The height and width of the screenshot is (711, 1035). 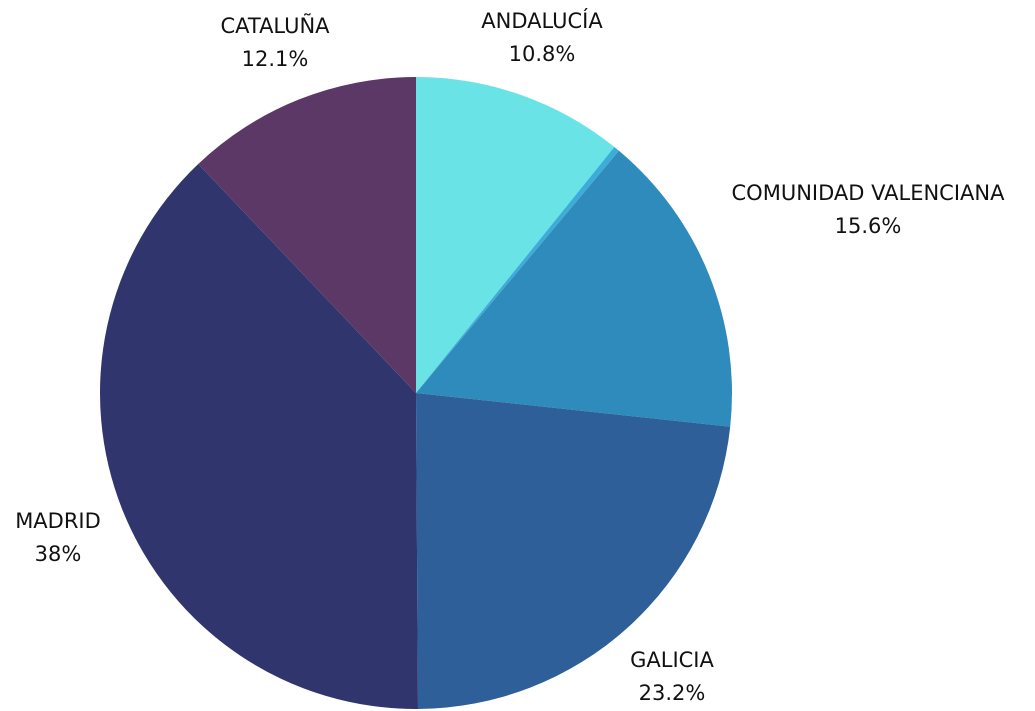 I want to click on slice-label: ANDALUCÍA, so click(x=542, y=20).